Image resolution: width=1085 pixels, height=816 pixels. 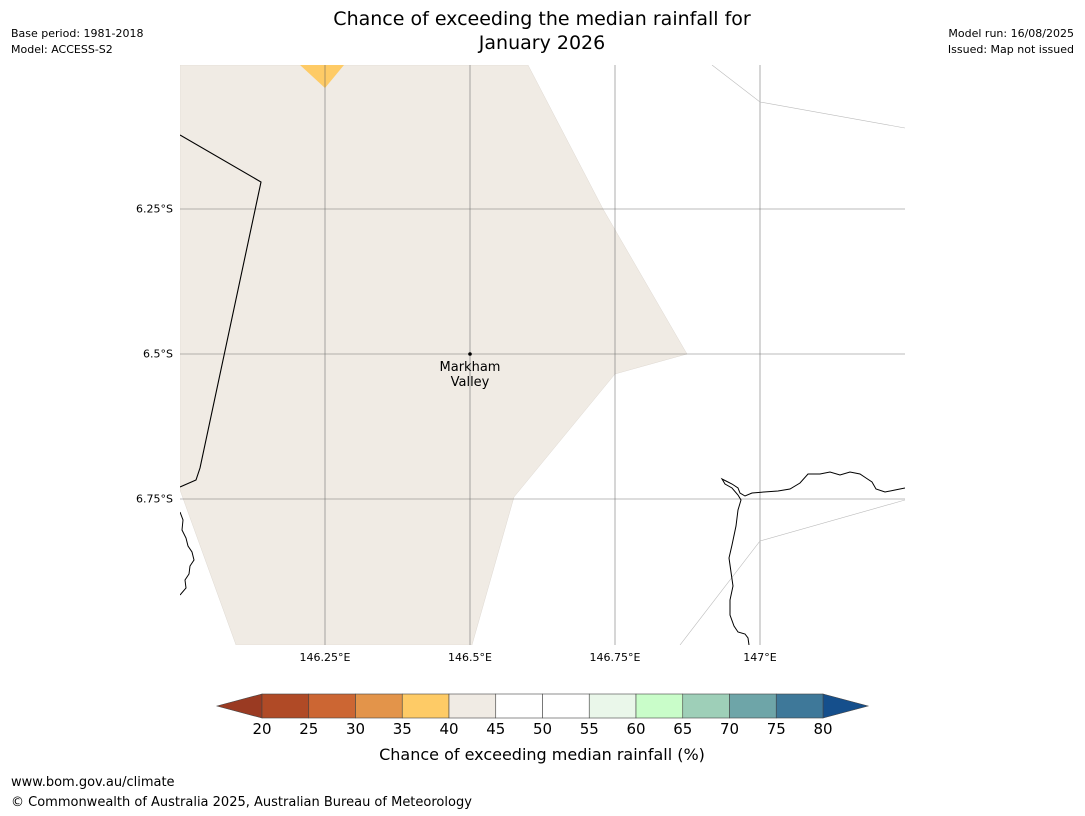 What do you see at coordinates (221, 311) in the screenshot?
I see `national-border` at bounding box center [221, 311].